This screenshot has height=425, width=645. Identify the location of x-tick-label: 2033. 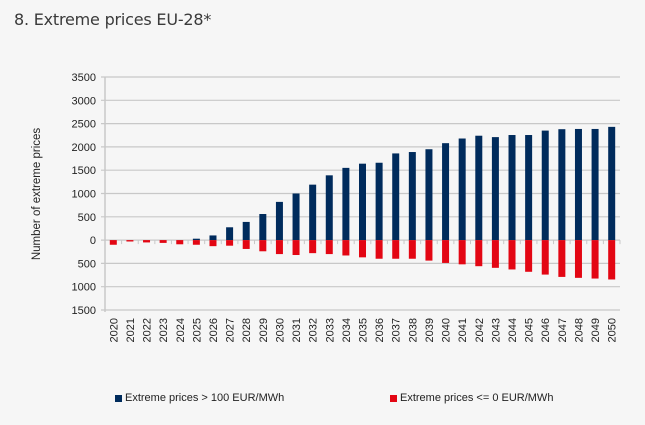
(330, 330).